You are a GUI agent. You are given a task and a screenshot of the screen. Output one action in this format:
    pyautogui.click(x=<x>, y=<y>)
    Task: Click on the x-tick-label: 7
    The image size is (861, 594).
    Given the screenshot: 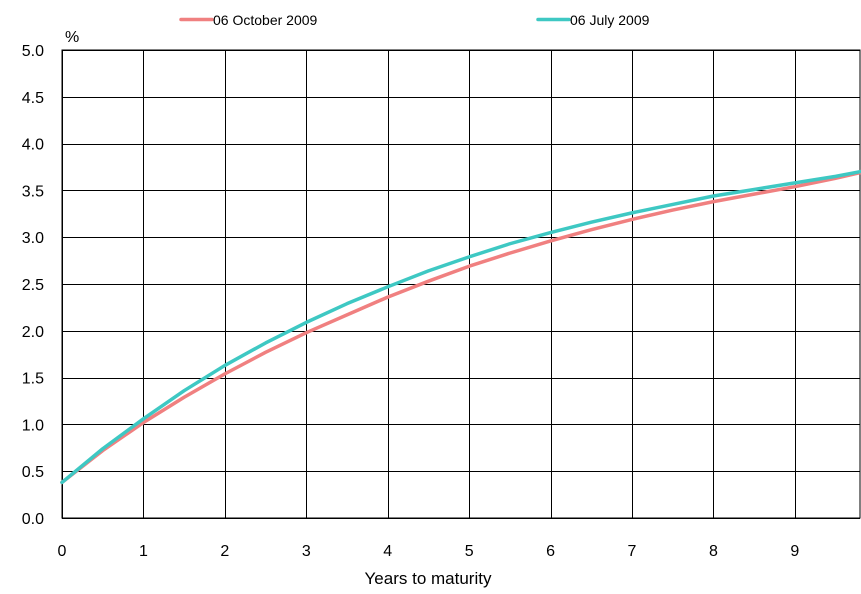 What is the action you would take?
    pyautogui.click(x=632, y=551)
    